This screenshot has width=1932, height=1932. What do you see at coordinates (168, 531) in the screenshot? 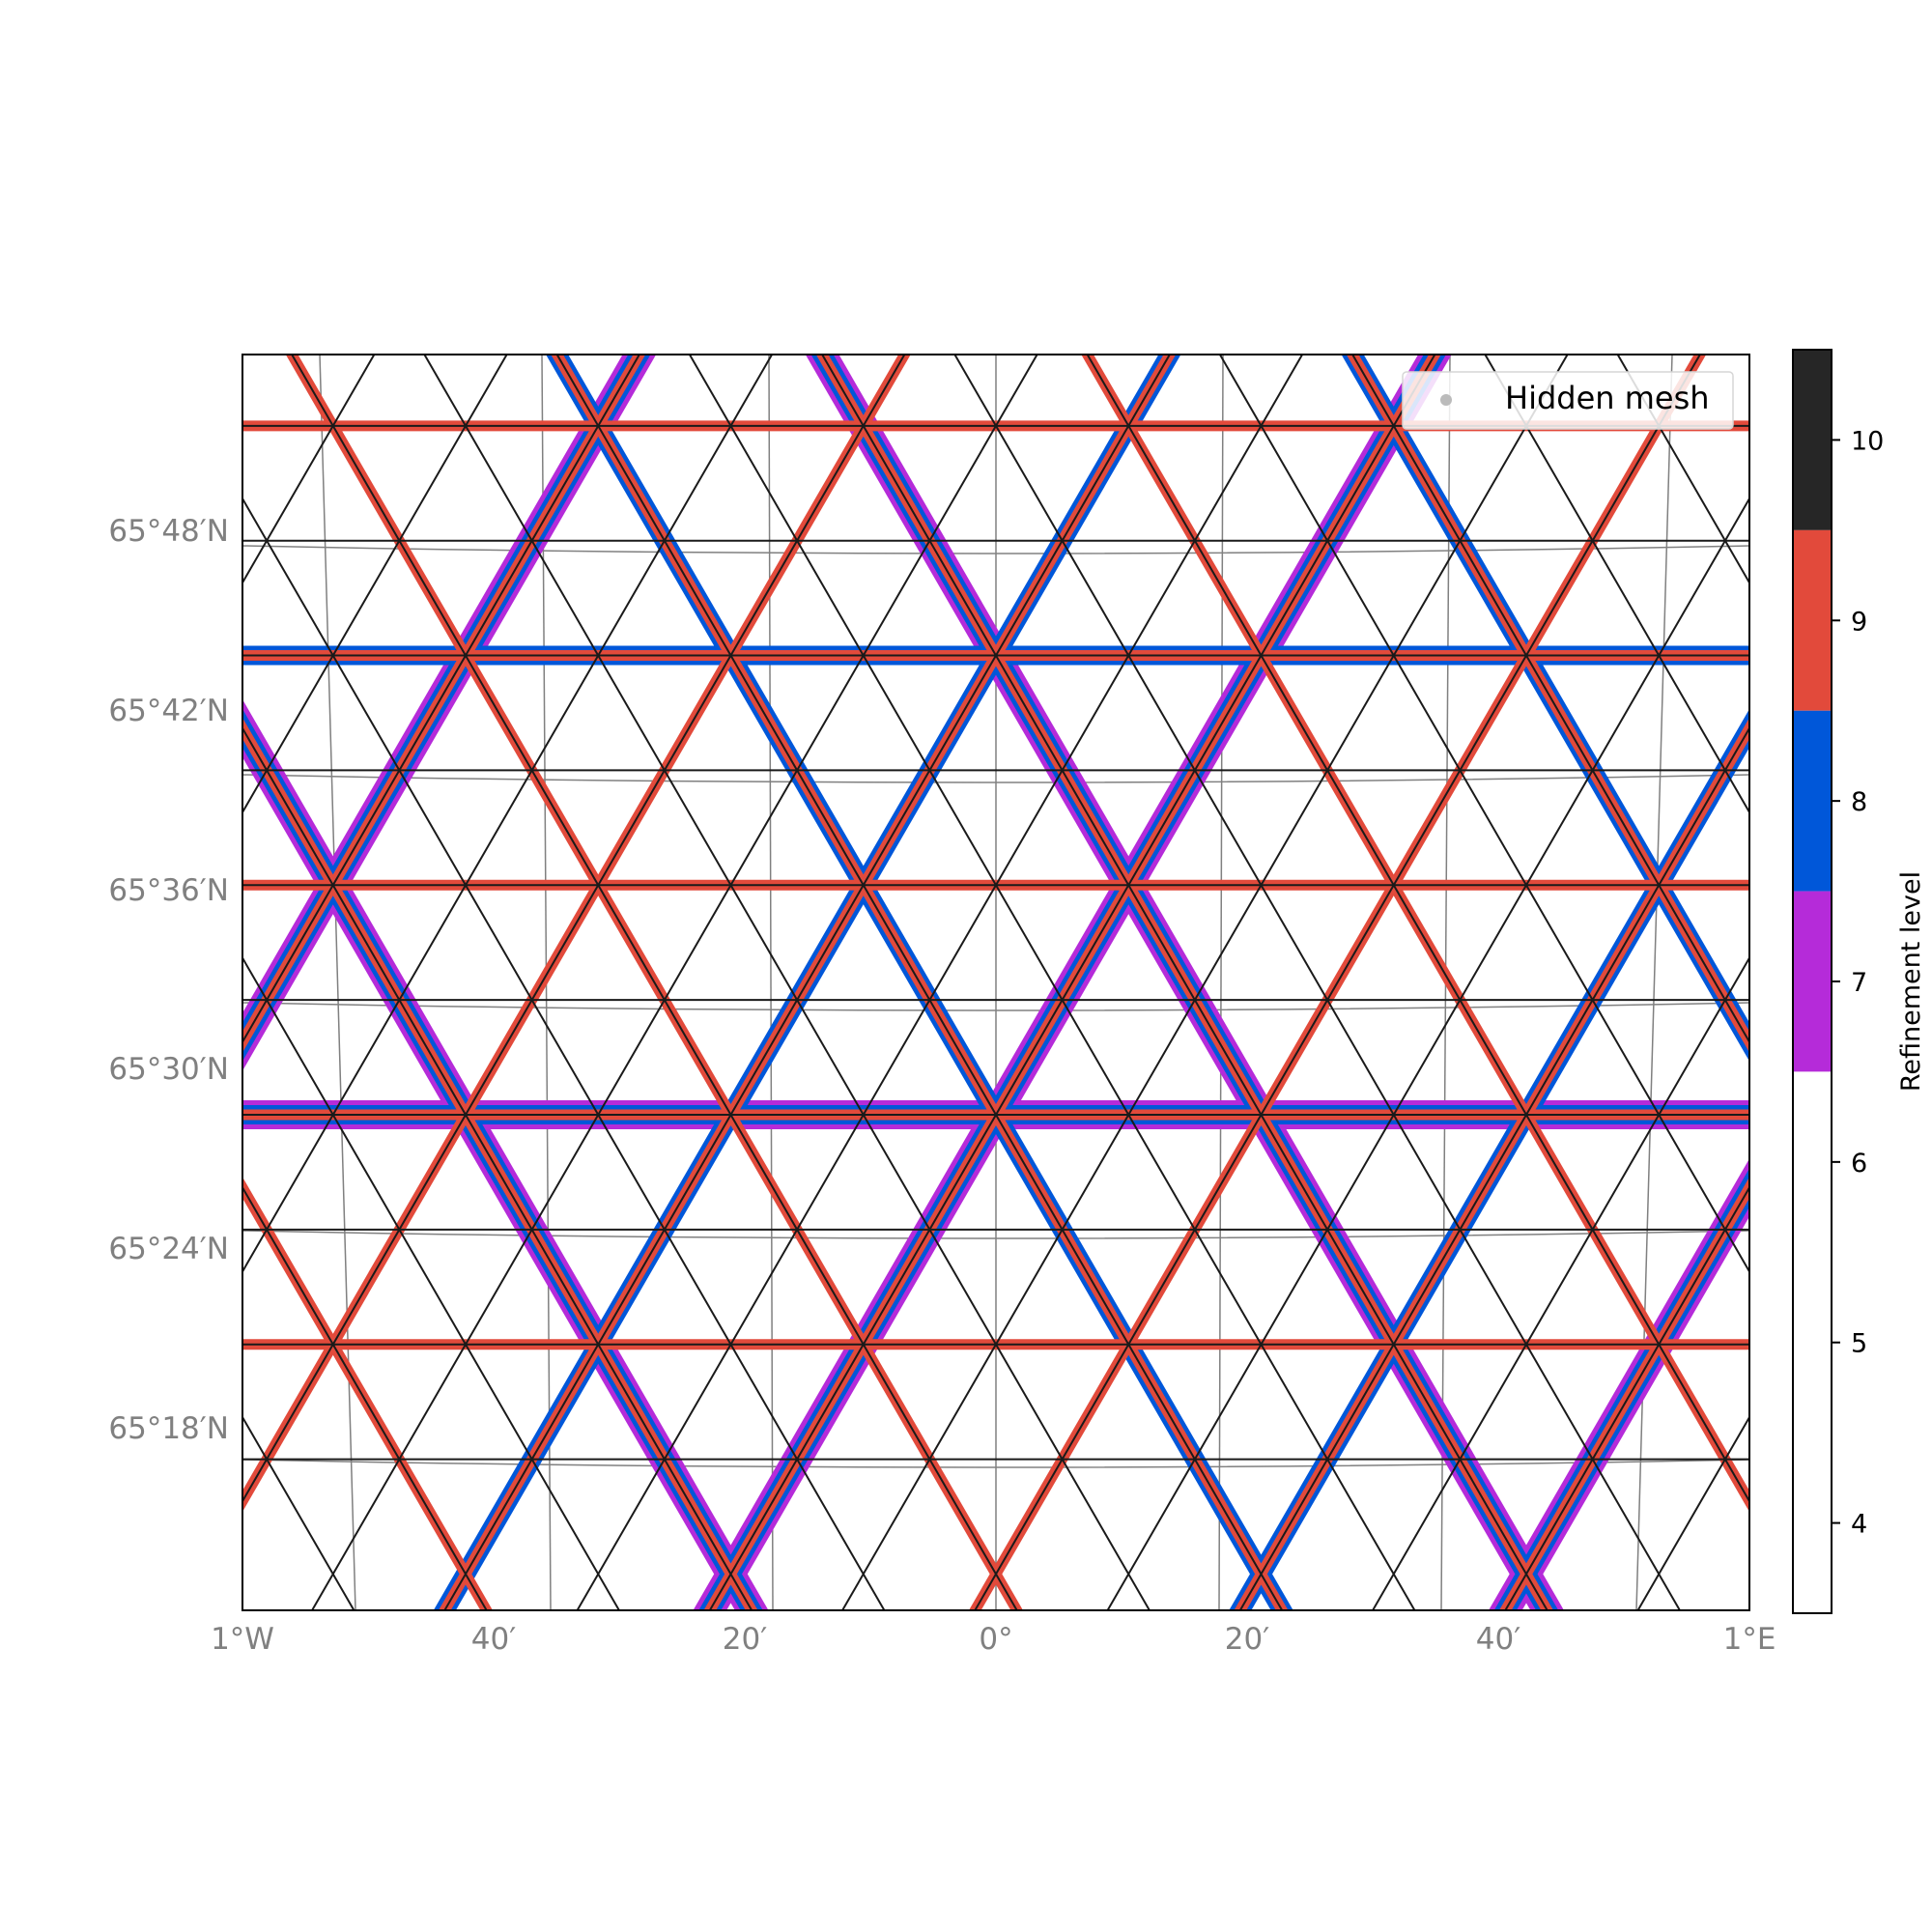
I see `lat-tick-label: 65°48′N` at bounding box center [168, 531].